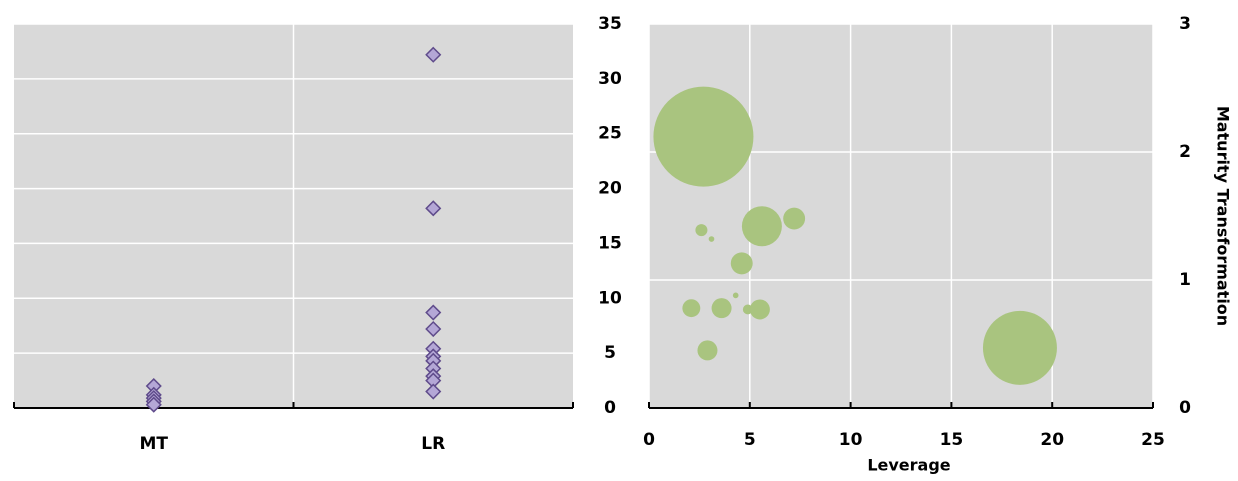 The image size is (1238, 481). I want to click on y-tick-label: 25, so click(610, 134).